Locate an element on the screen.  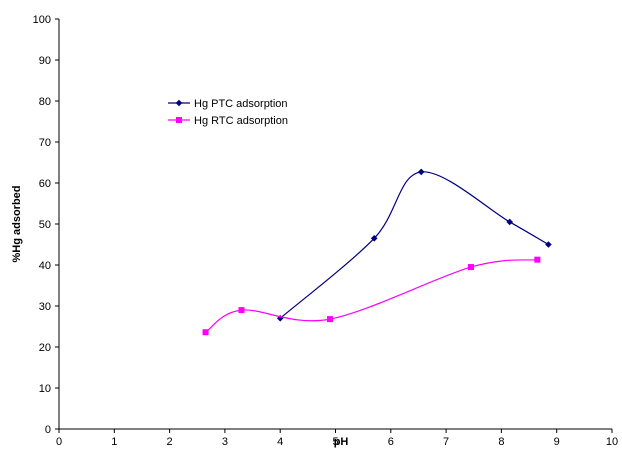
y-tick-label: 30 is located at coordinates (45, 307).